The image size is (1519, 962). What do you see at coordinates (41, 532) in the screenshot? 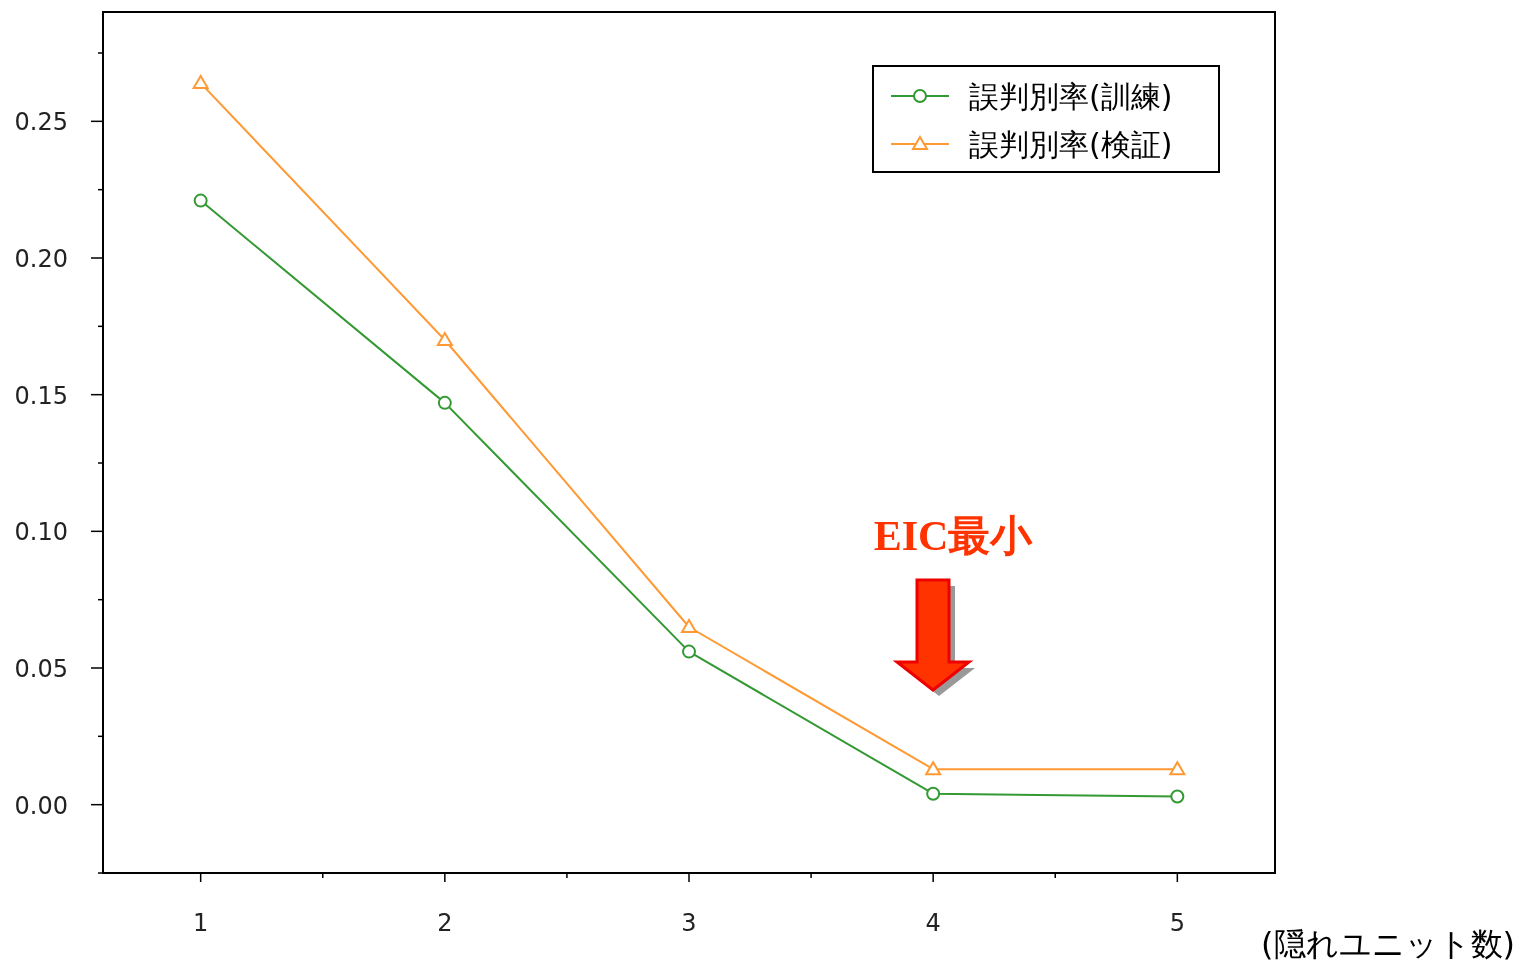
I see `y-tick-label: 0.10` at bounding box center [41, 532].